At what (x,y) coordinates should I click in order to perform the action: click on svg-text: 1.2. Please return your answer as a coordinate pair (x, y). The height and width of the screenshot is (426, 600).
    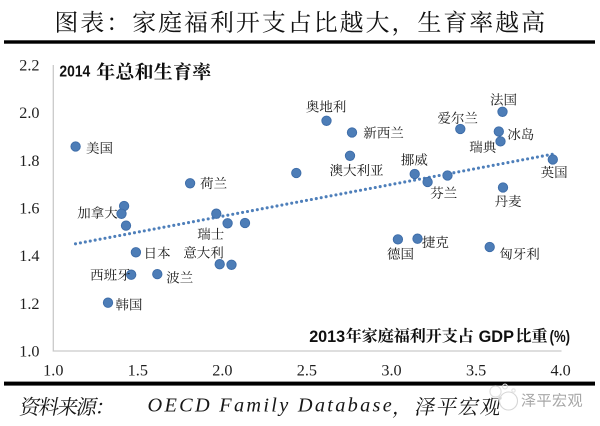
    Looking at the image, I should click on (29, 304).